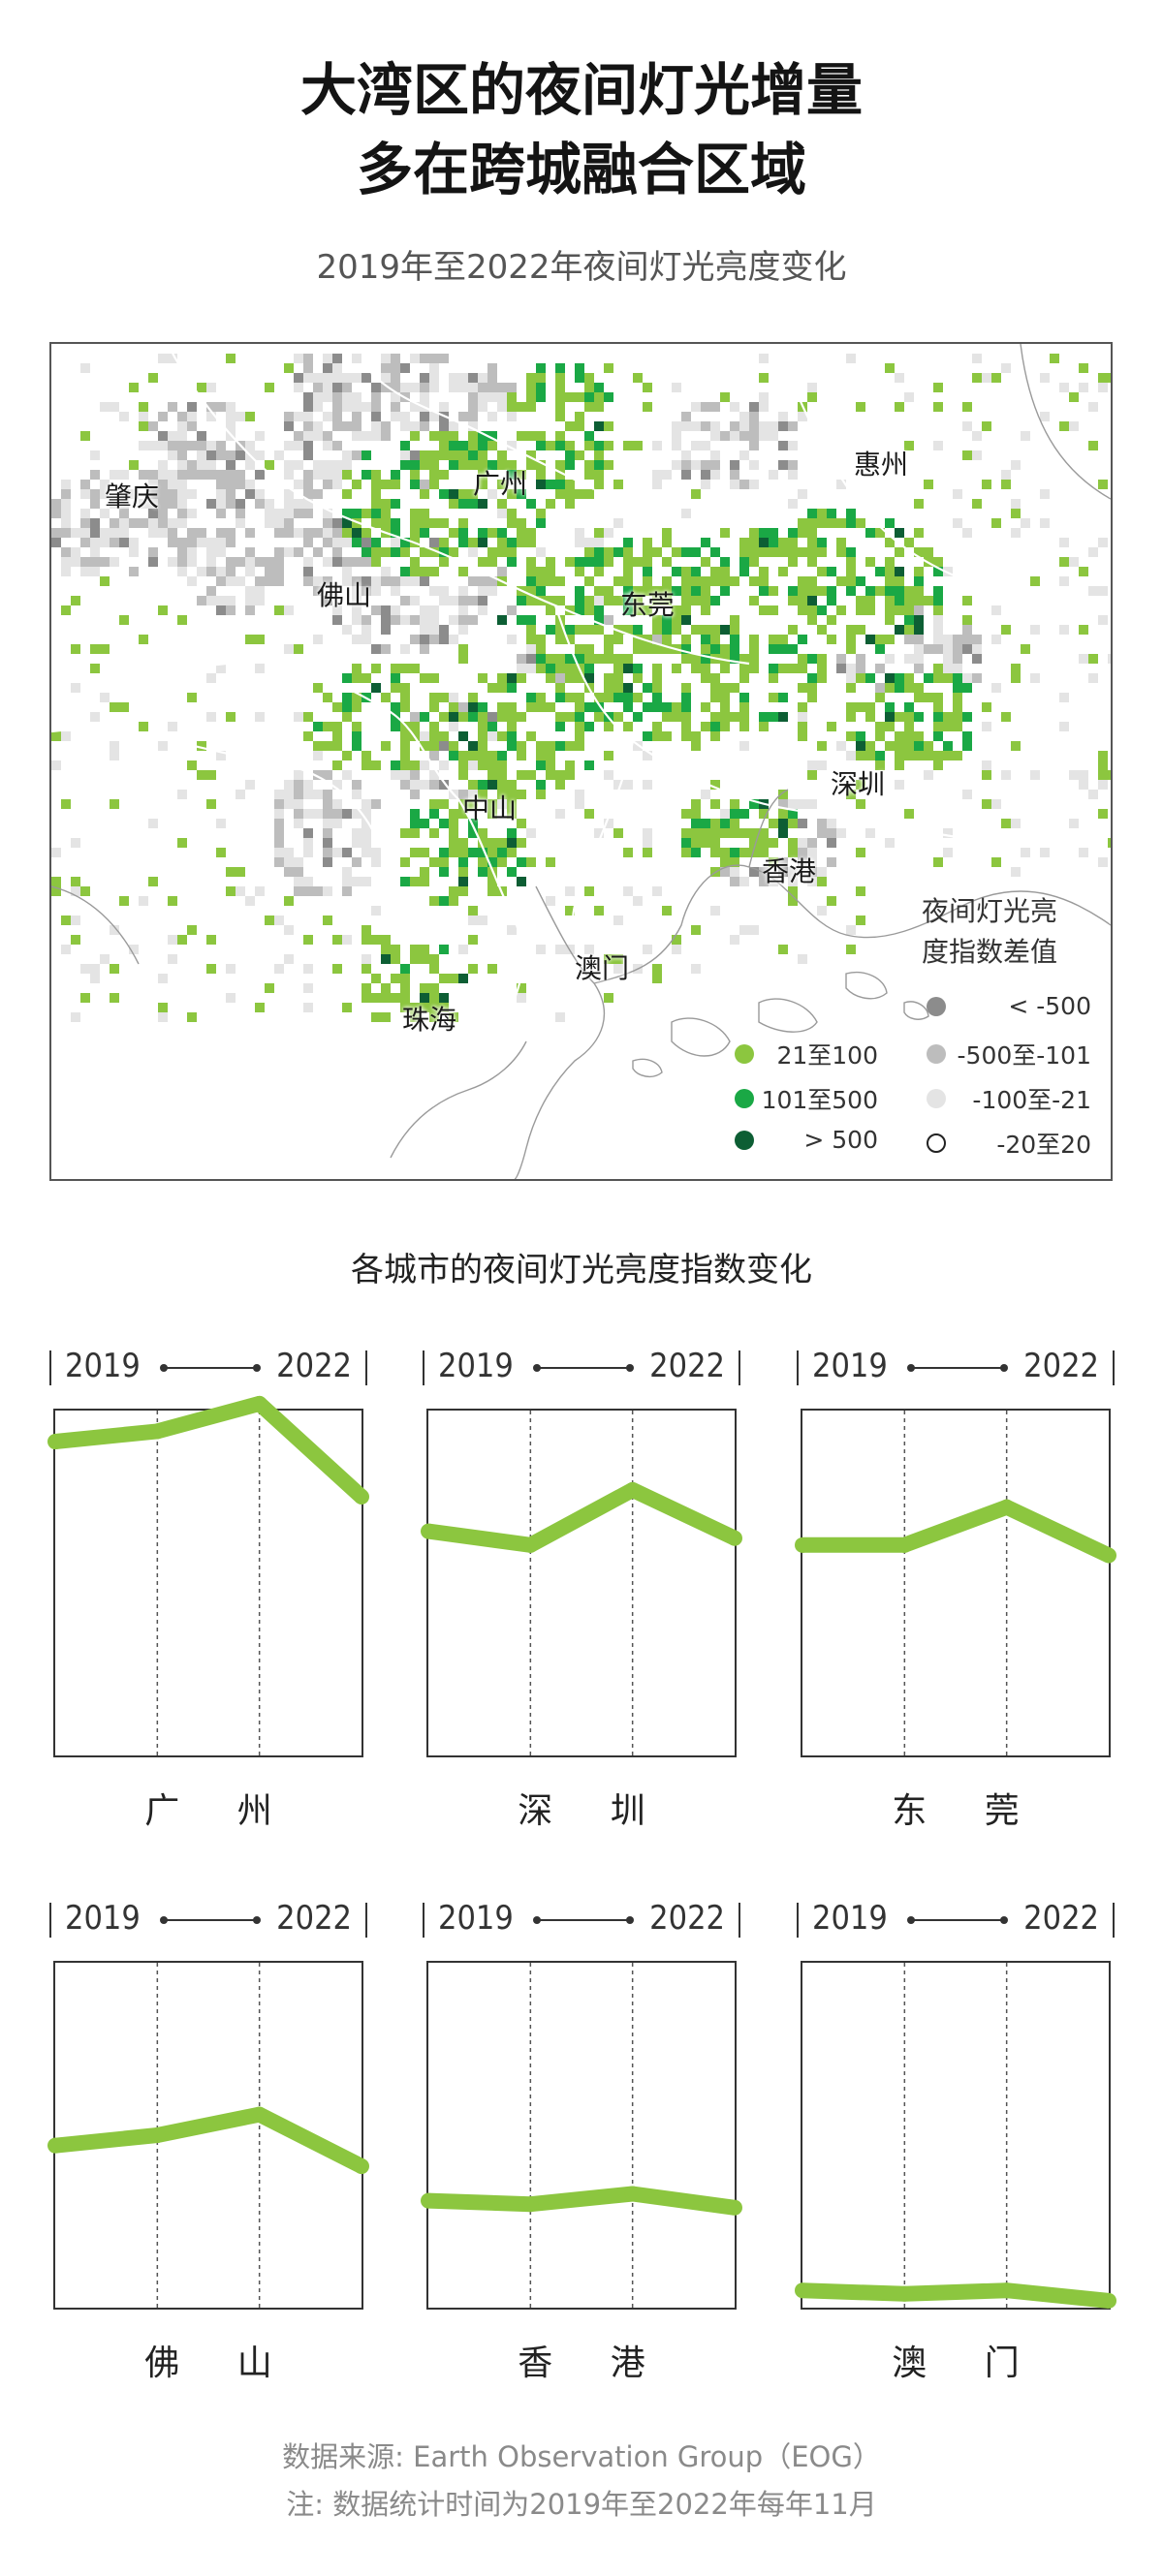 The width and height of the screenshot is (1163, 2576). Describe the element at coordinates (989, 932) in the screenshot. I see `legend-title: 夜间灯光亮 度指数差值` at that location.